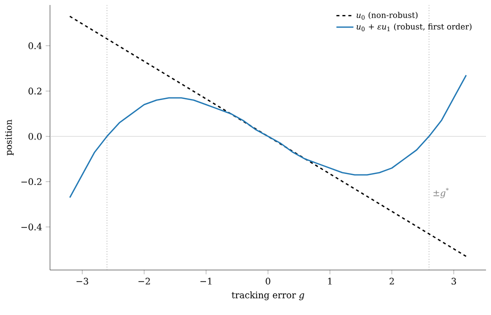  What do you see at coordinates (82, 281) in the screenshot?
I see `x-tick-label: −3` at bounding box center [82, 281].